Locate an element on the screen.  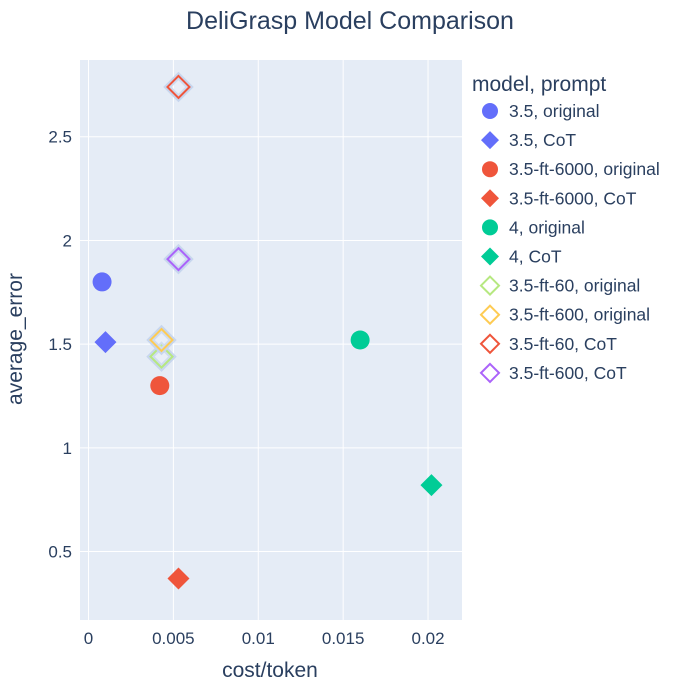
y-axis-label: average_error is located at coordinates (15, 339).